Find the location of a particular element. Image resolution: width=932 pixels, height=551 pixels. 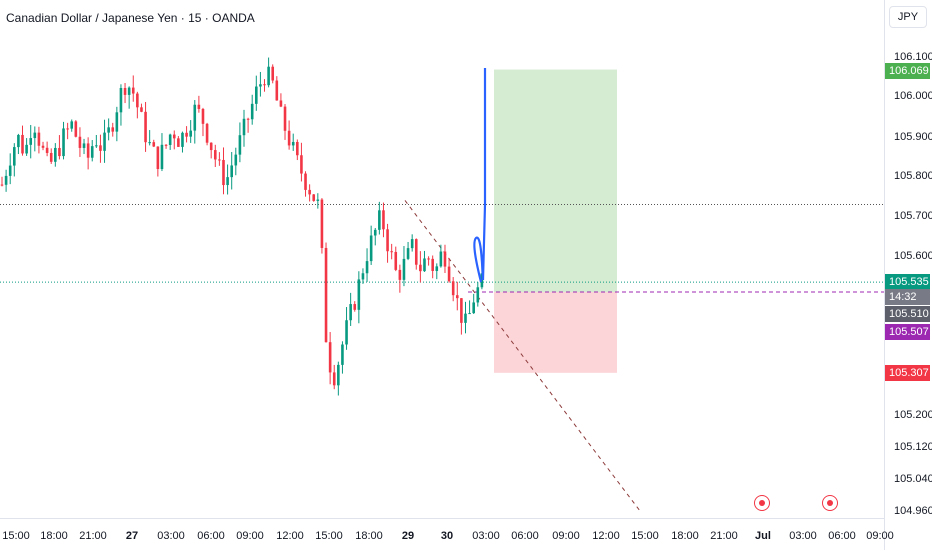

time-label: 27 is located at coordinates (132, 536).